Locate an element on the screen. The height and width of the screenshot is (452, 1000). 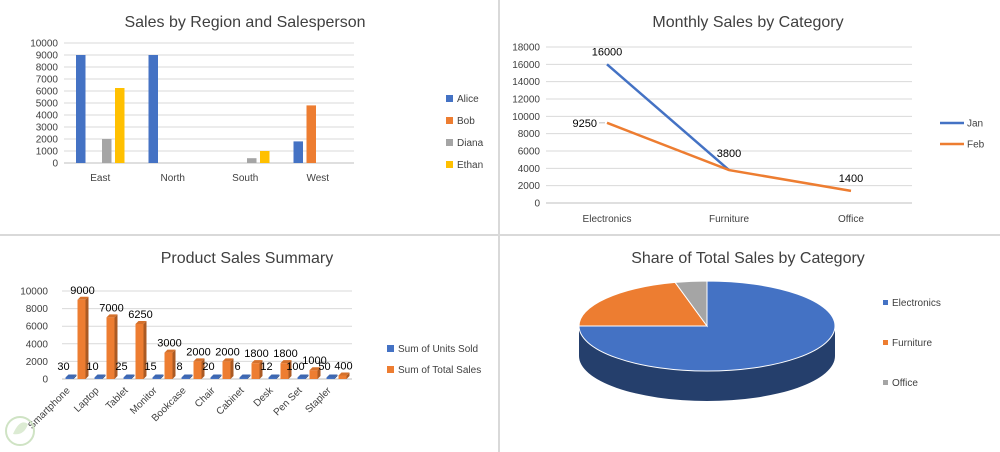
data-label: 1400 is located at coordinates (851, 179).